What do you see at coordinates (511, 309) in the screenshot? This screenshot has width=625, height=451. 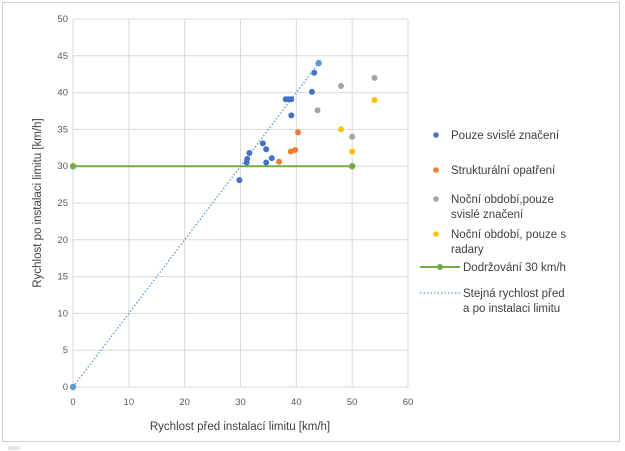 I see `legend-label-line: a po instalaci limitu` at bounding box center [511, 309].